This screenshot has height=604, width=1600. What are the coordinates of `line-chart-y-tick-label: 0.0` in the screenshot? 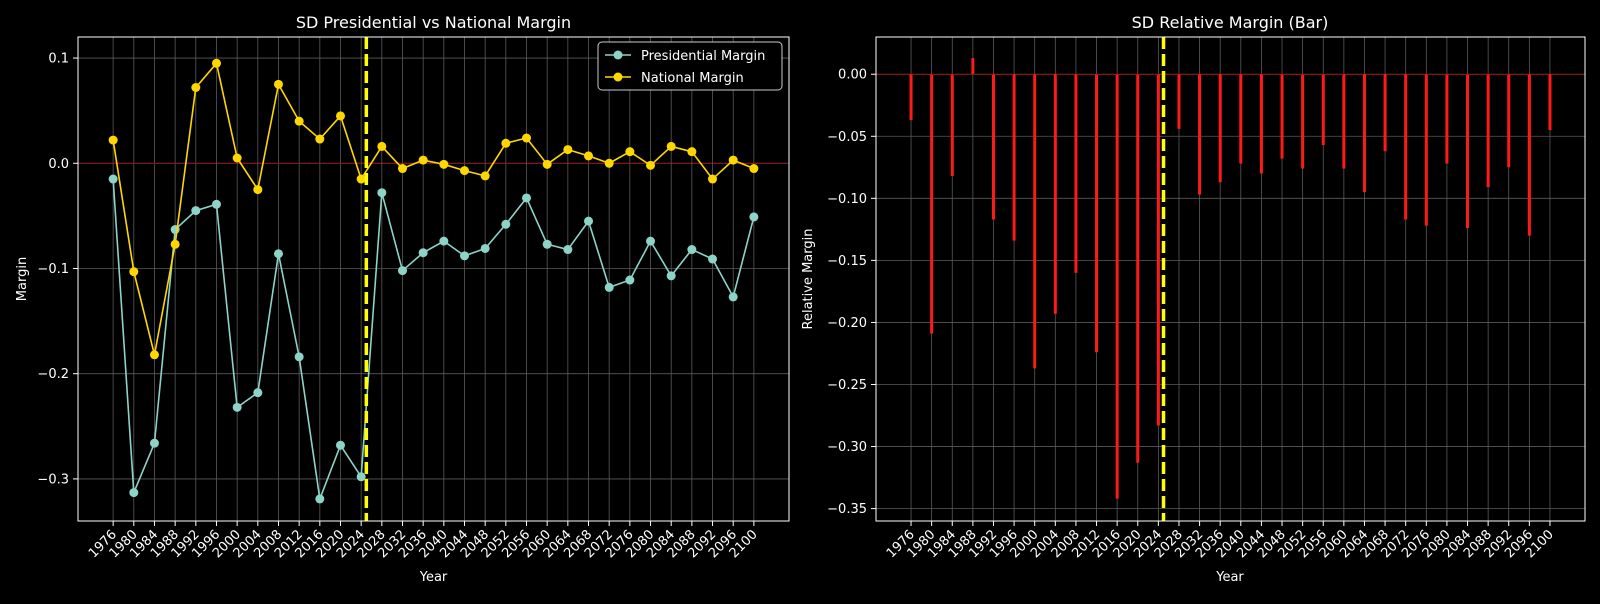 It's located at (58, 164).